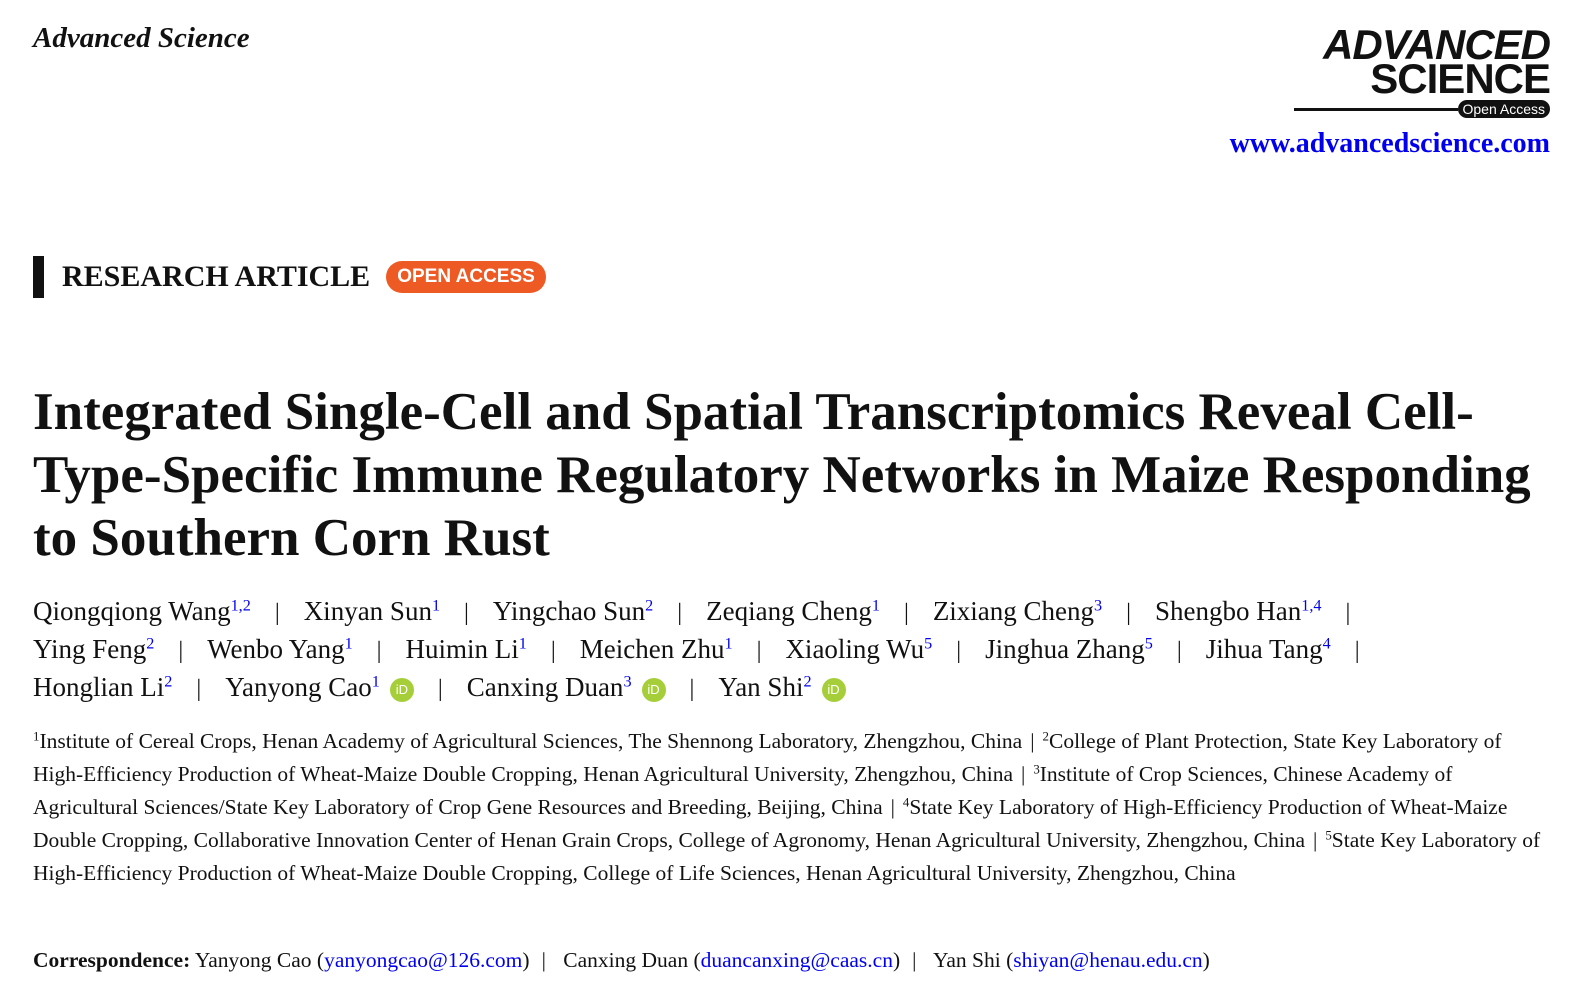  I want to click on author-name: Shengbo Han, so click(1228, 611).